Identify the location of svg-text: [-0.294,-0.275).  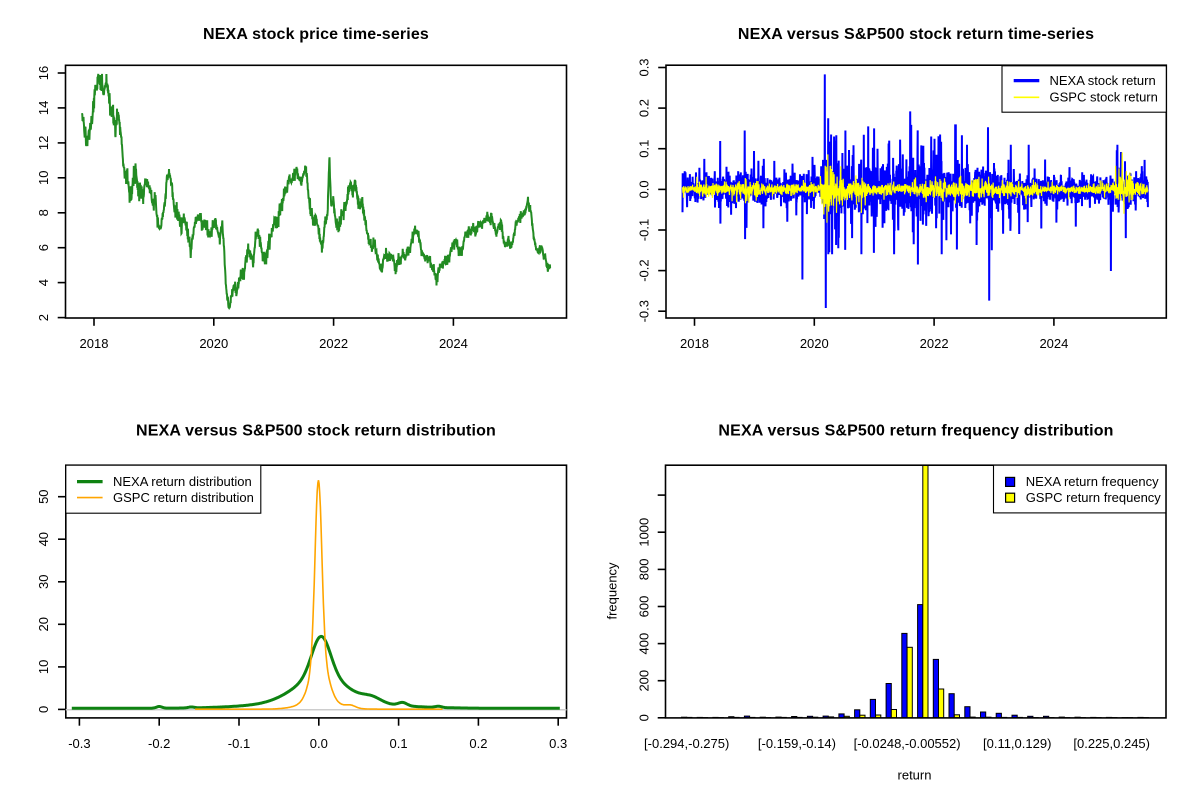
(686, 743).